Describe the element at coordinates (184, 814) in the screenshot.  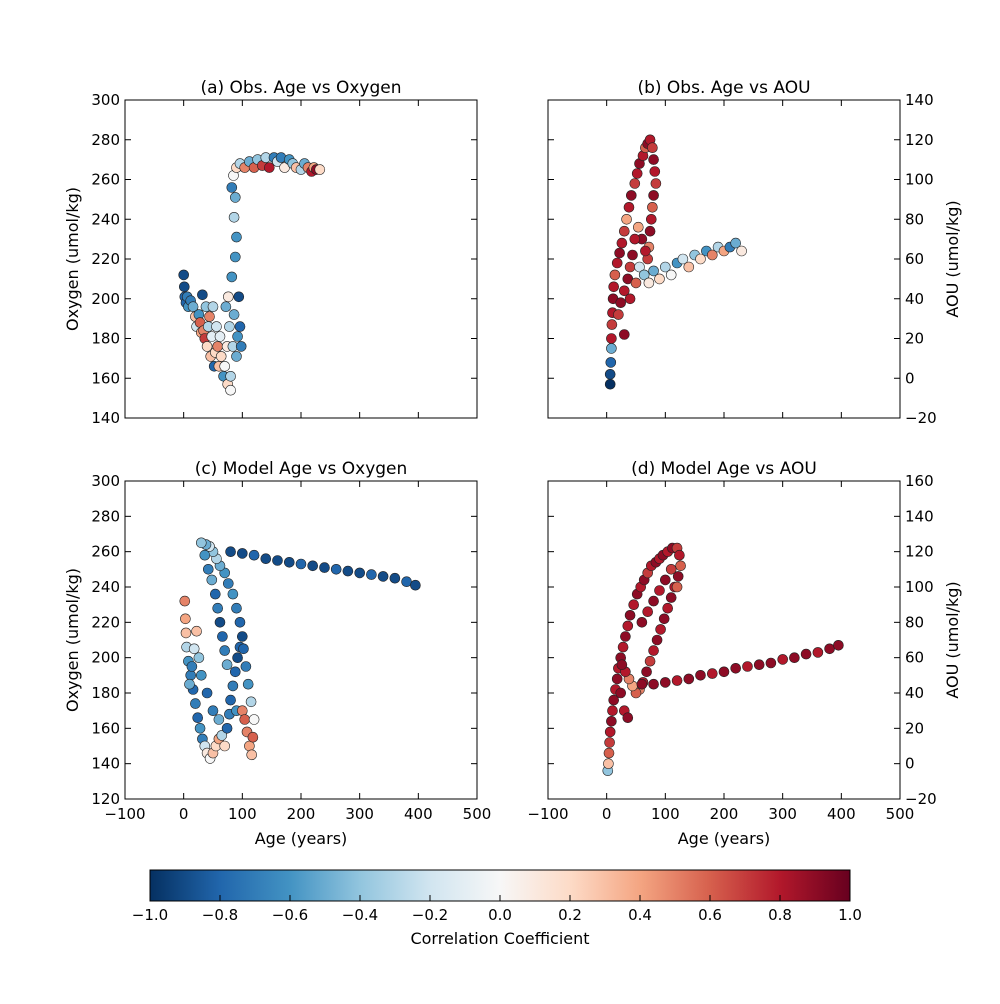
I see `x-tick-label: 0` at that location.